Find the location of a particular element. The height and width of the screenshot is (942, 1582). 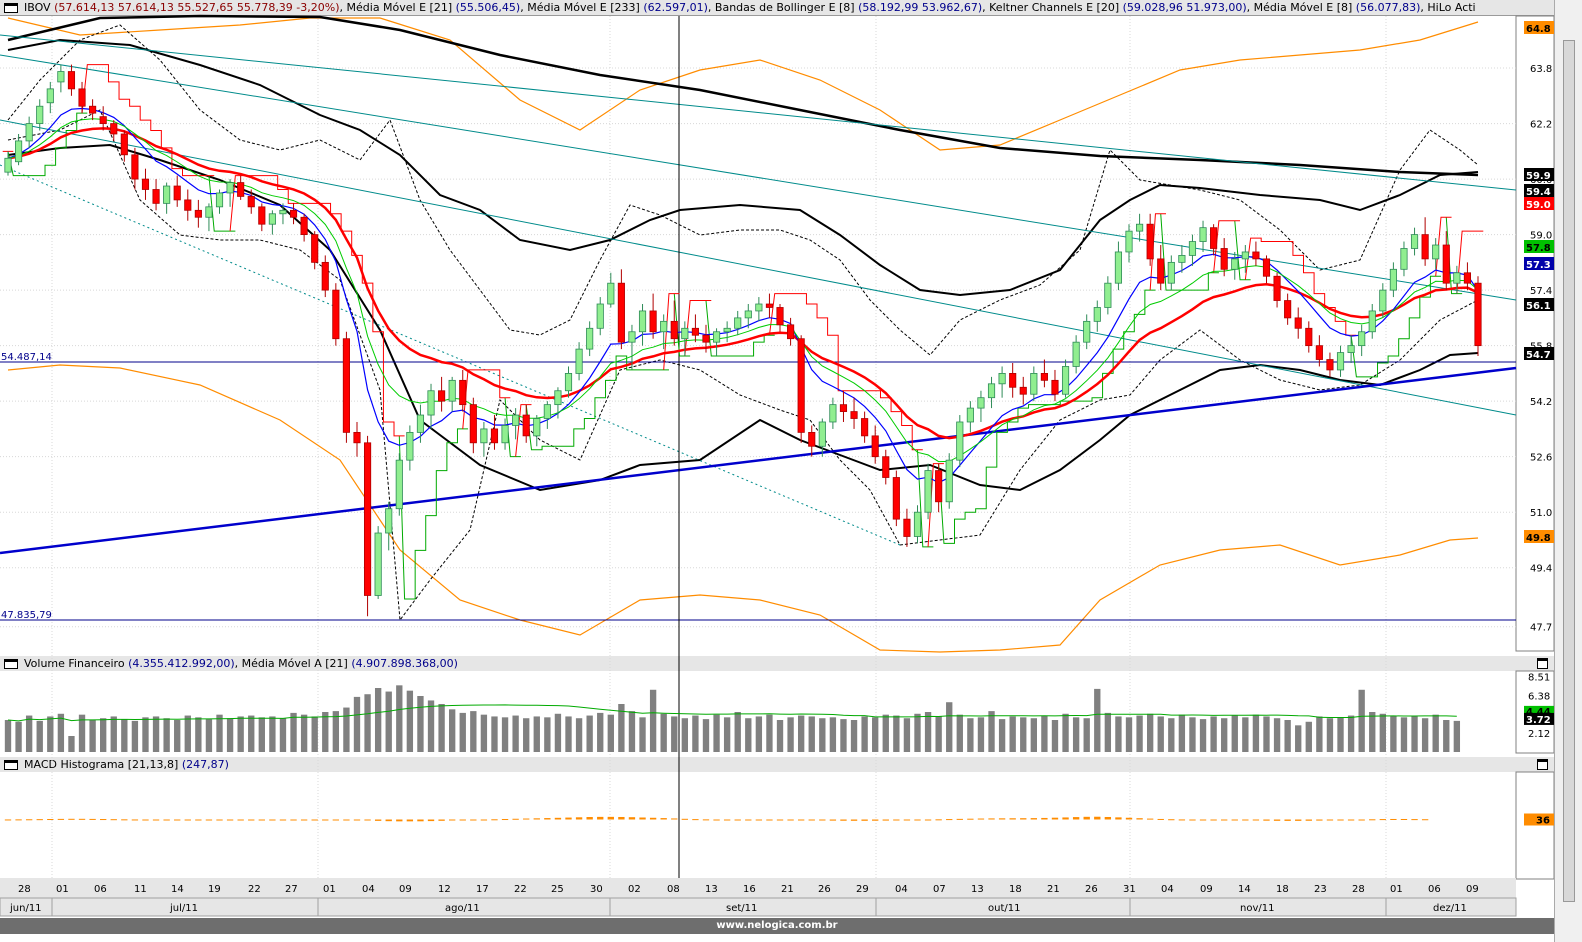

volume-tick-label: 2.12 is located at coordinates (1539, 734).